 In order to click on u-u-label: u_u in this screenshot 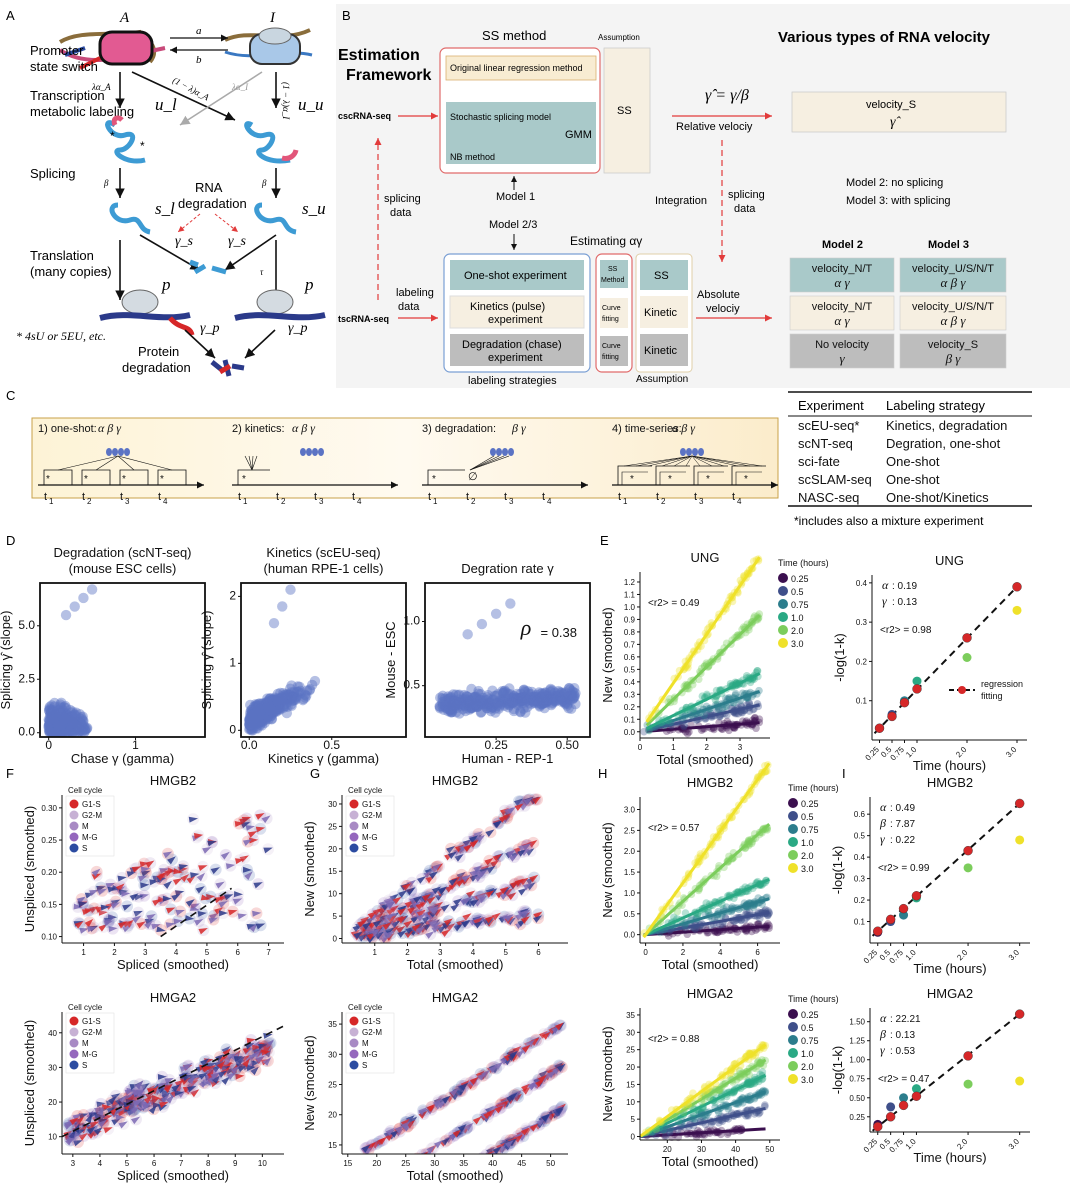, I will do `click(311, 104)`.